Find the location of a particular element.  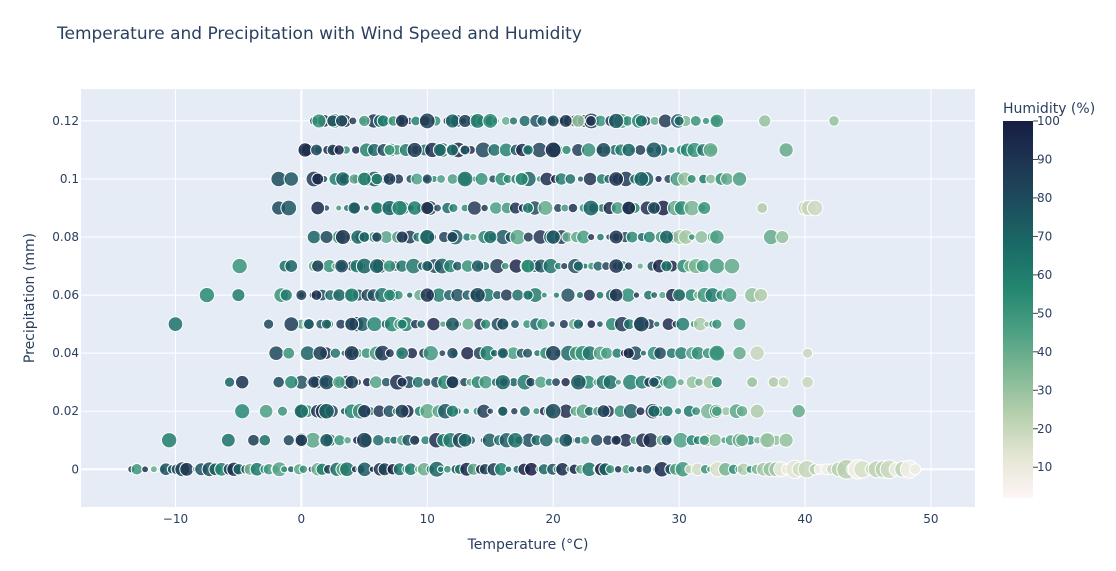

colorbar-tick-label: 20 is located at coordinates (1044, 429).